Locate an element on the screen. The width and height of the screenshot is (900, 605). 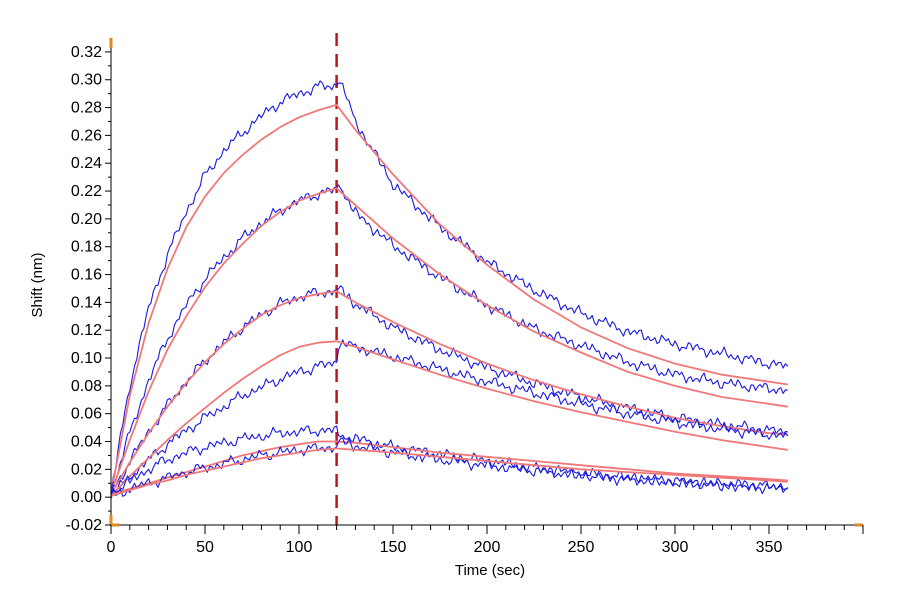
x-tick-label: 50 is located at coordinates (205, 547).